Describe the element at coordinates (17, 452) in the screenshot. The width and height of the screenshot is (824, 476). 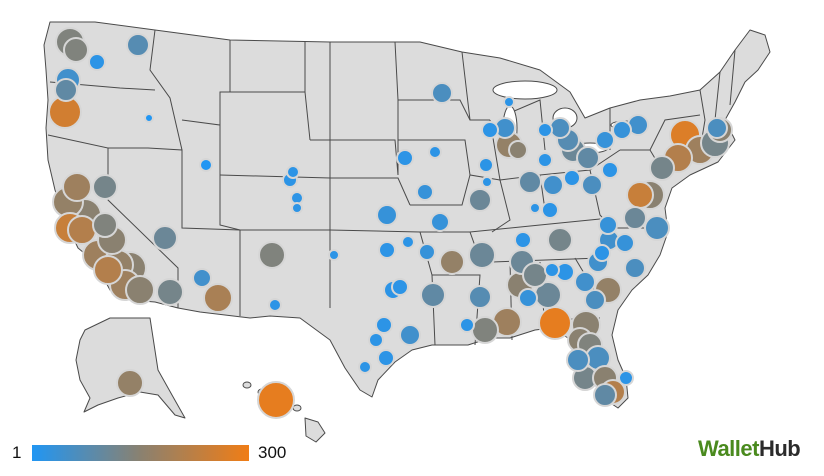
I see `legend-min-label: 1` at that location.